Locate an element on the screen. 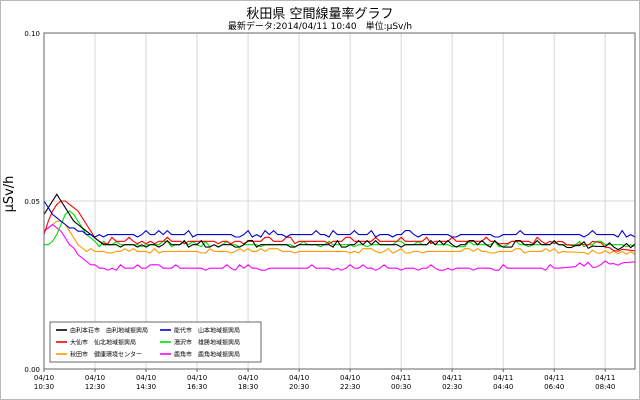  legend-label: 能代市 山本地域振興局 is located at coordinates (207, 331).